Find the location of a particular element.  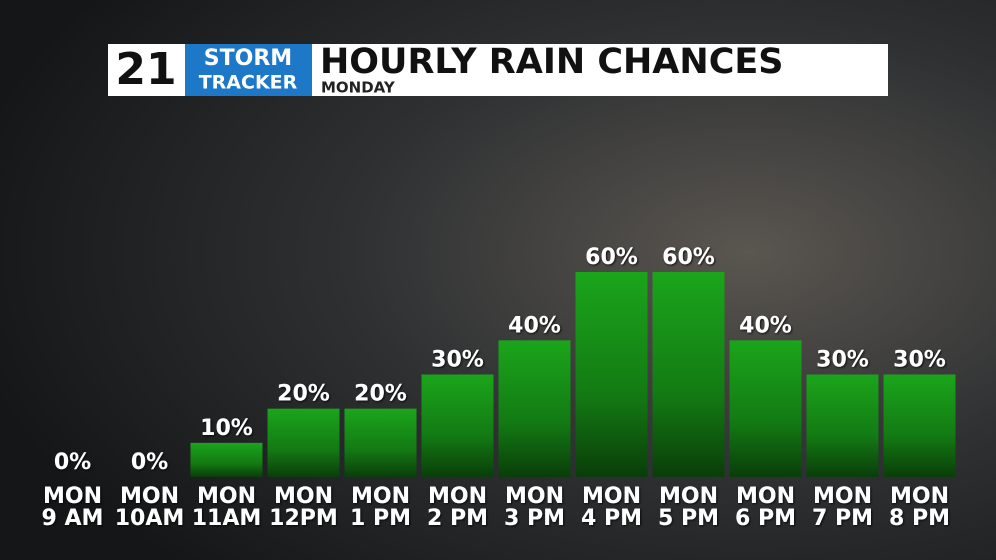

x-tick-label: 12PM is located at coordinates (303, 518).